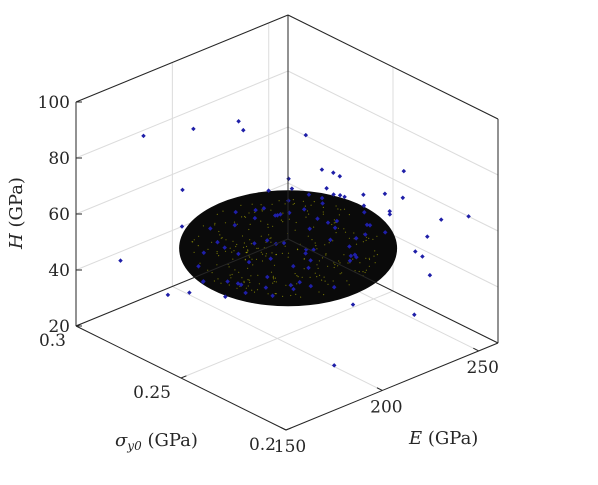 Image resolution: width=598 pixels, height=485 pixels. What do you see at coordinates (288, 429) in the screenshot?
I see `y-tick-mark` at bounding box center [288, 429].